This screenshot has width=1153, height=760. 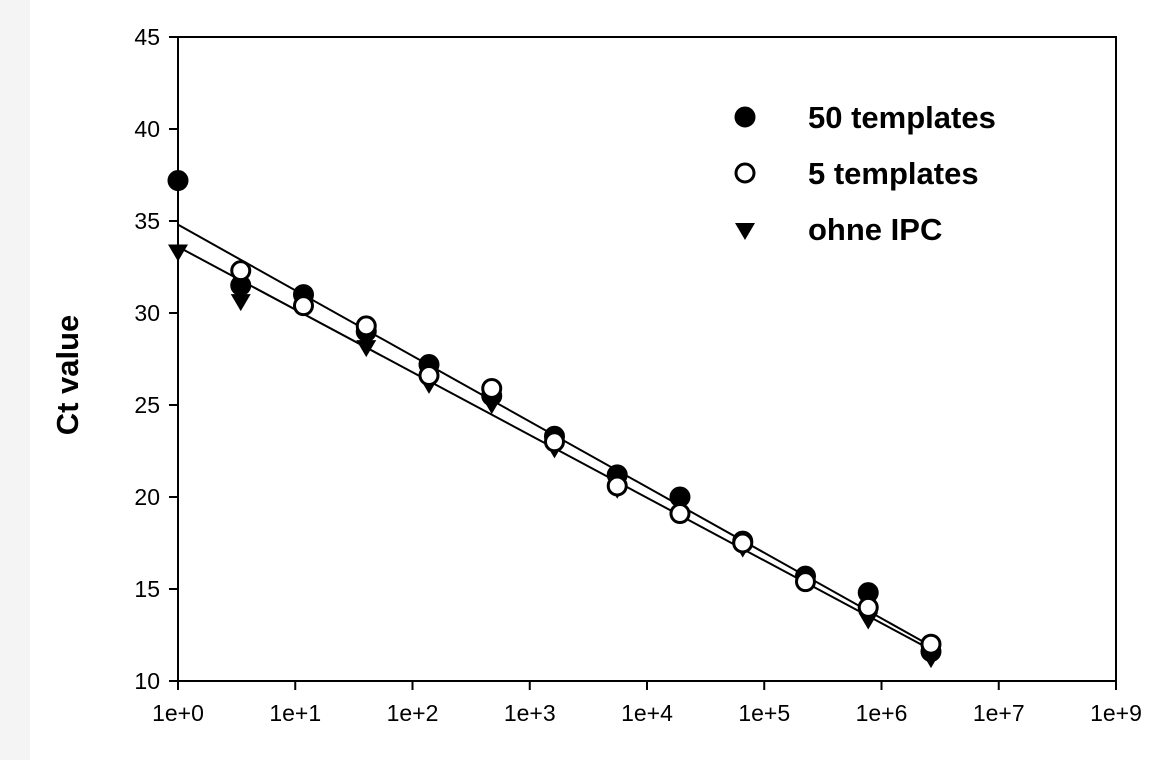 I want to click on x-tick-label: 1e+6, so click(x=882, y=713).